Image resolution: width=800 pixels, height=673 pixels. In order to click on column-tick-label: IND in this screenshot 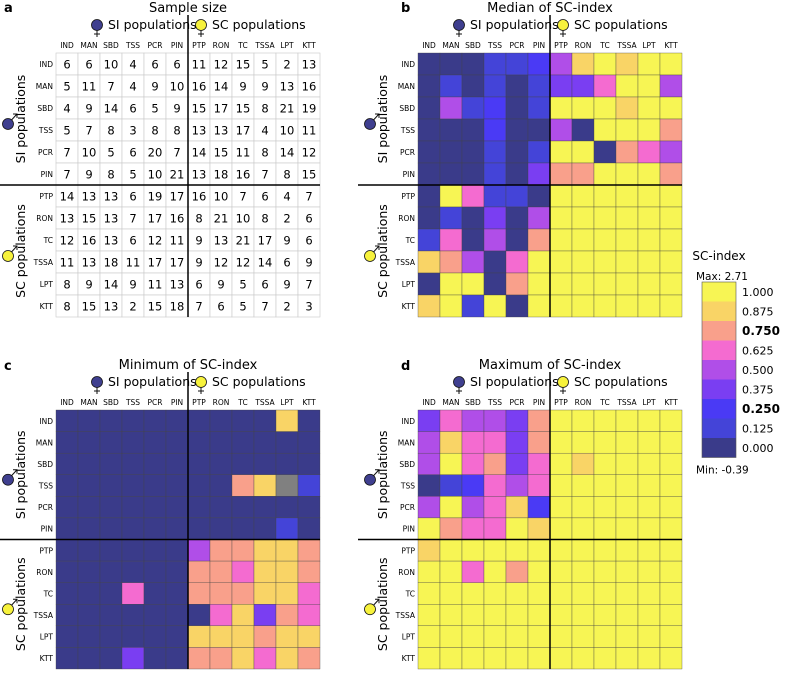, I will do `click(67, 45)`.